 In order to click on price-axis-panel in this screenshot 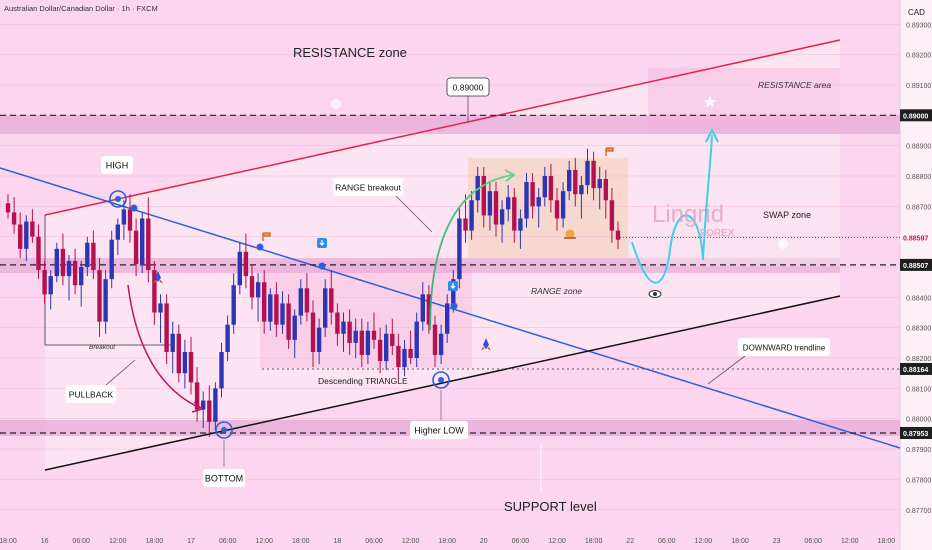, I will do `click(916, 275)`.